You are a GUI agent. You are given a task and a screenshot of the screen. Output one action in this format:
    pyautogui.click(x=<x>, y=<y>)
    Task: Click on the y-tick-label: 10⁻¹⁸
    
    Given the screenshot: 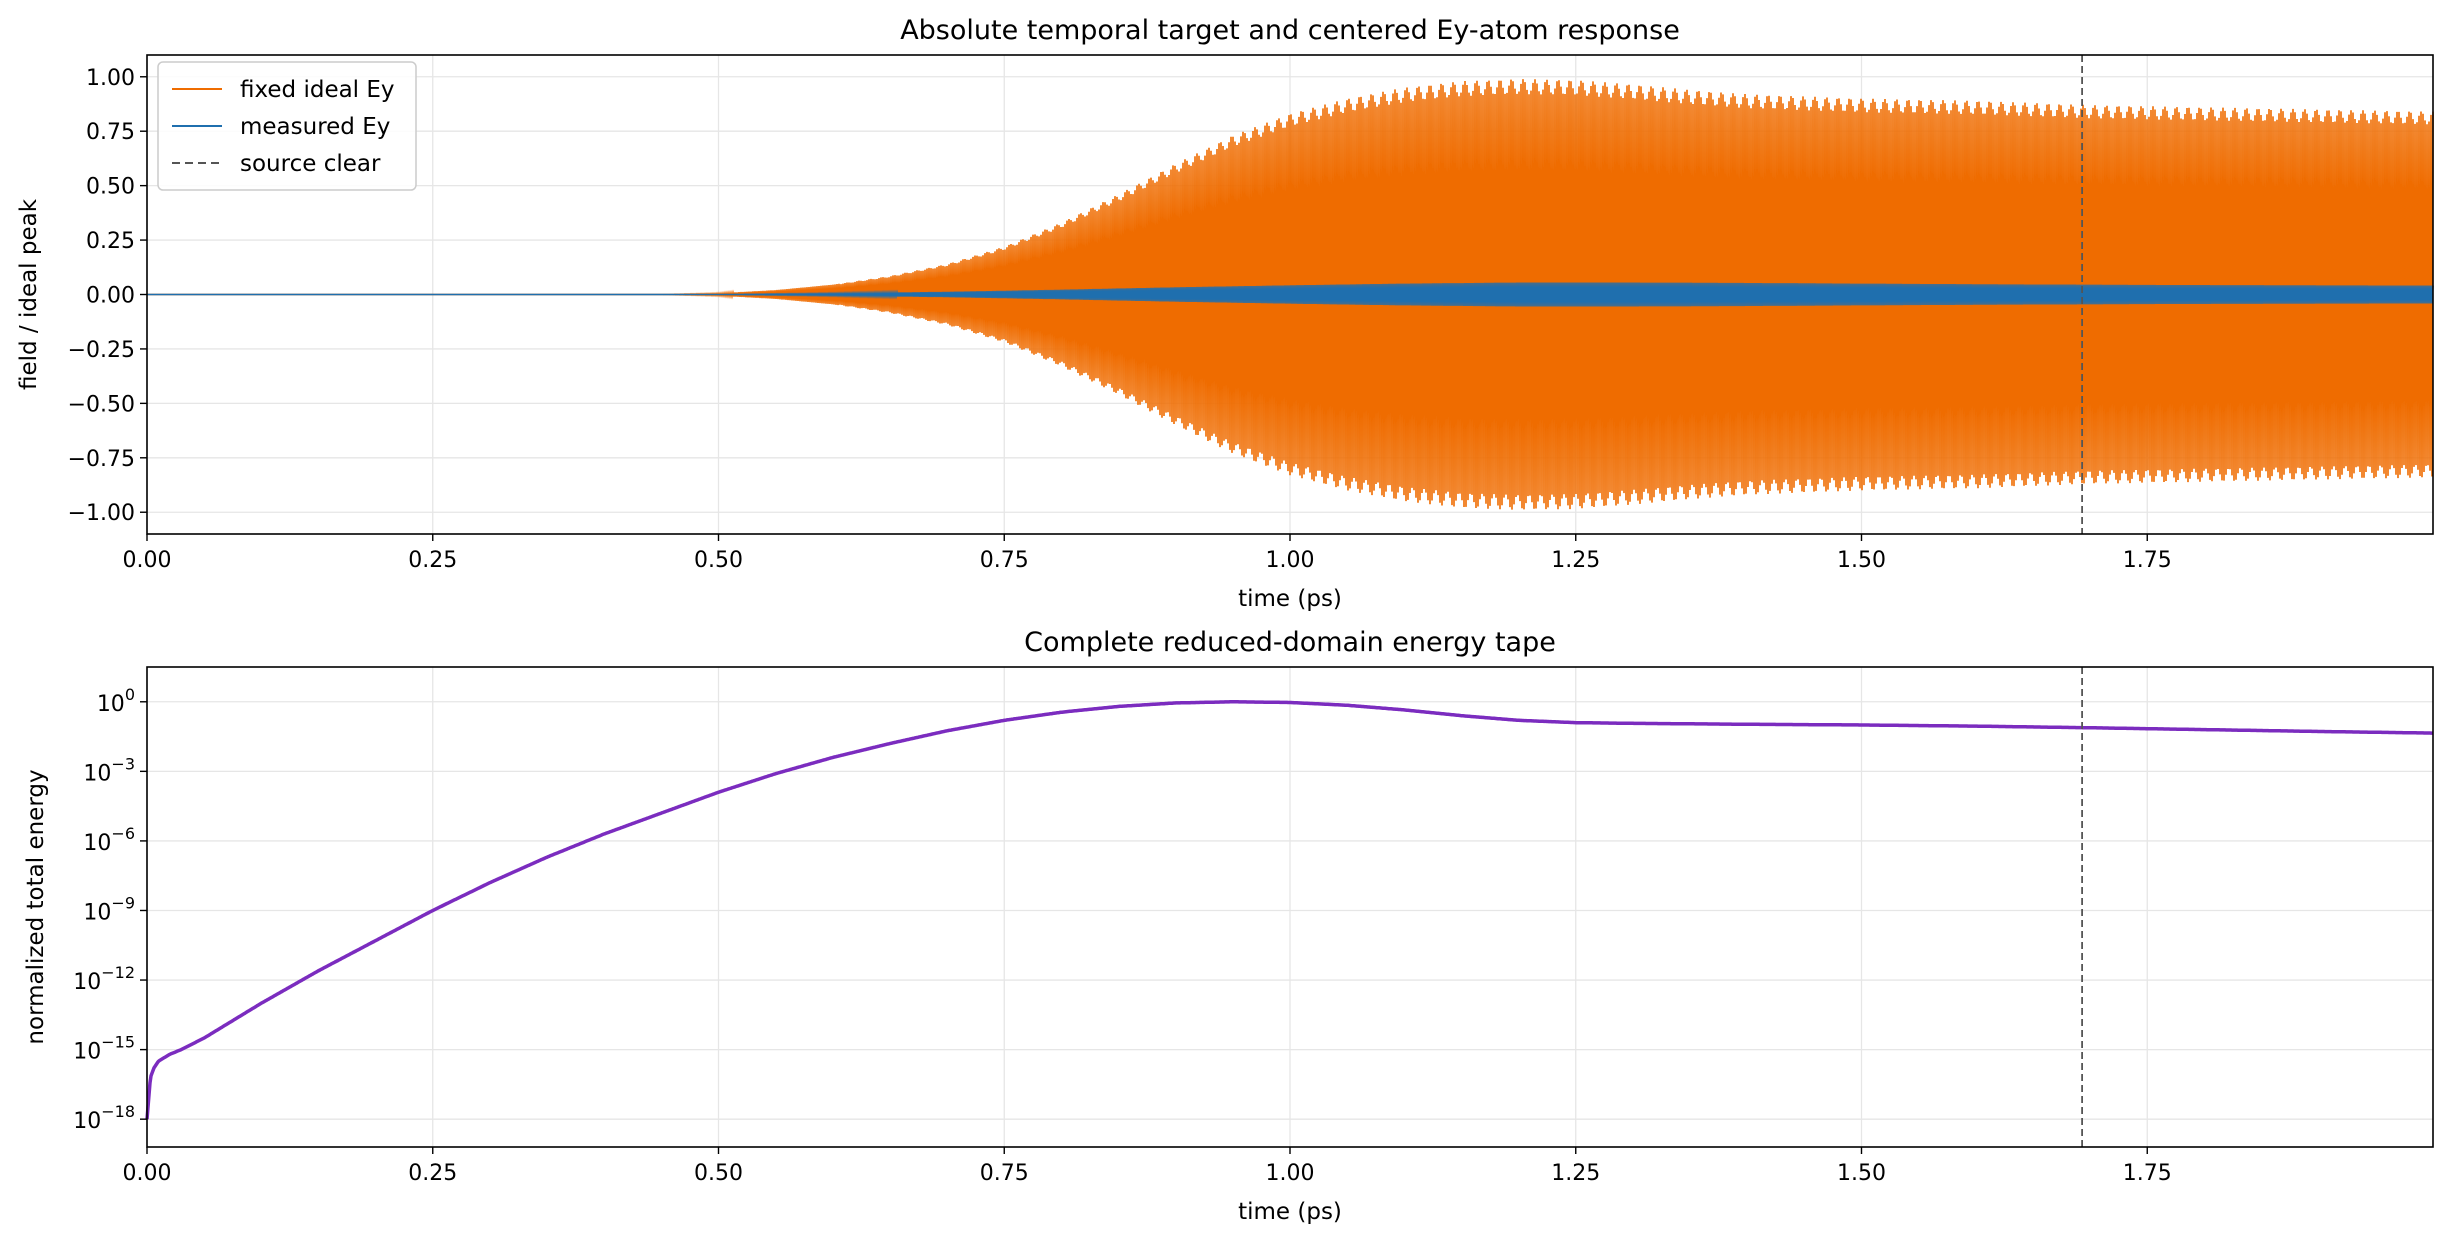 What is the action you would take?
    pyautogui.click(x=104, y=1118)
    